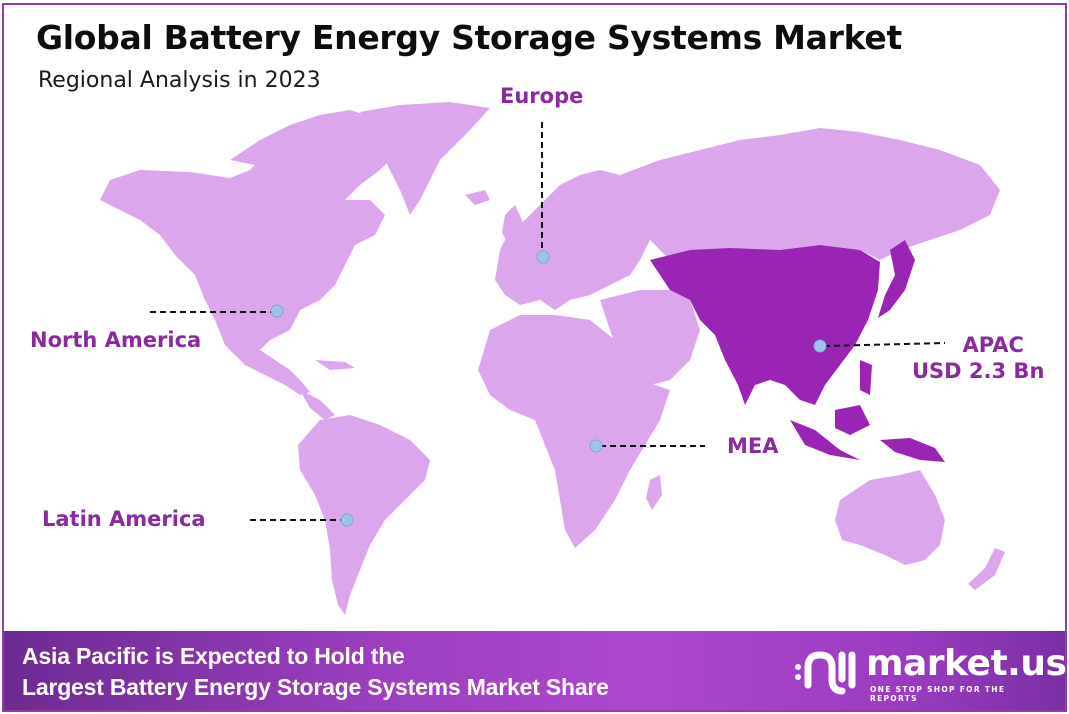 This screenshot has height=714, width=1069. Describe the element at coordinates (993, 345) in the screenshot. I see `label-apac-name: APAC` at that location.